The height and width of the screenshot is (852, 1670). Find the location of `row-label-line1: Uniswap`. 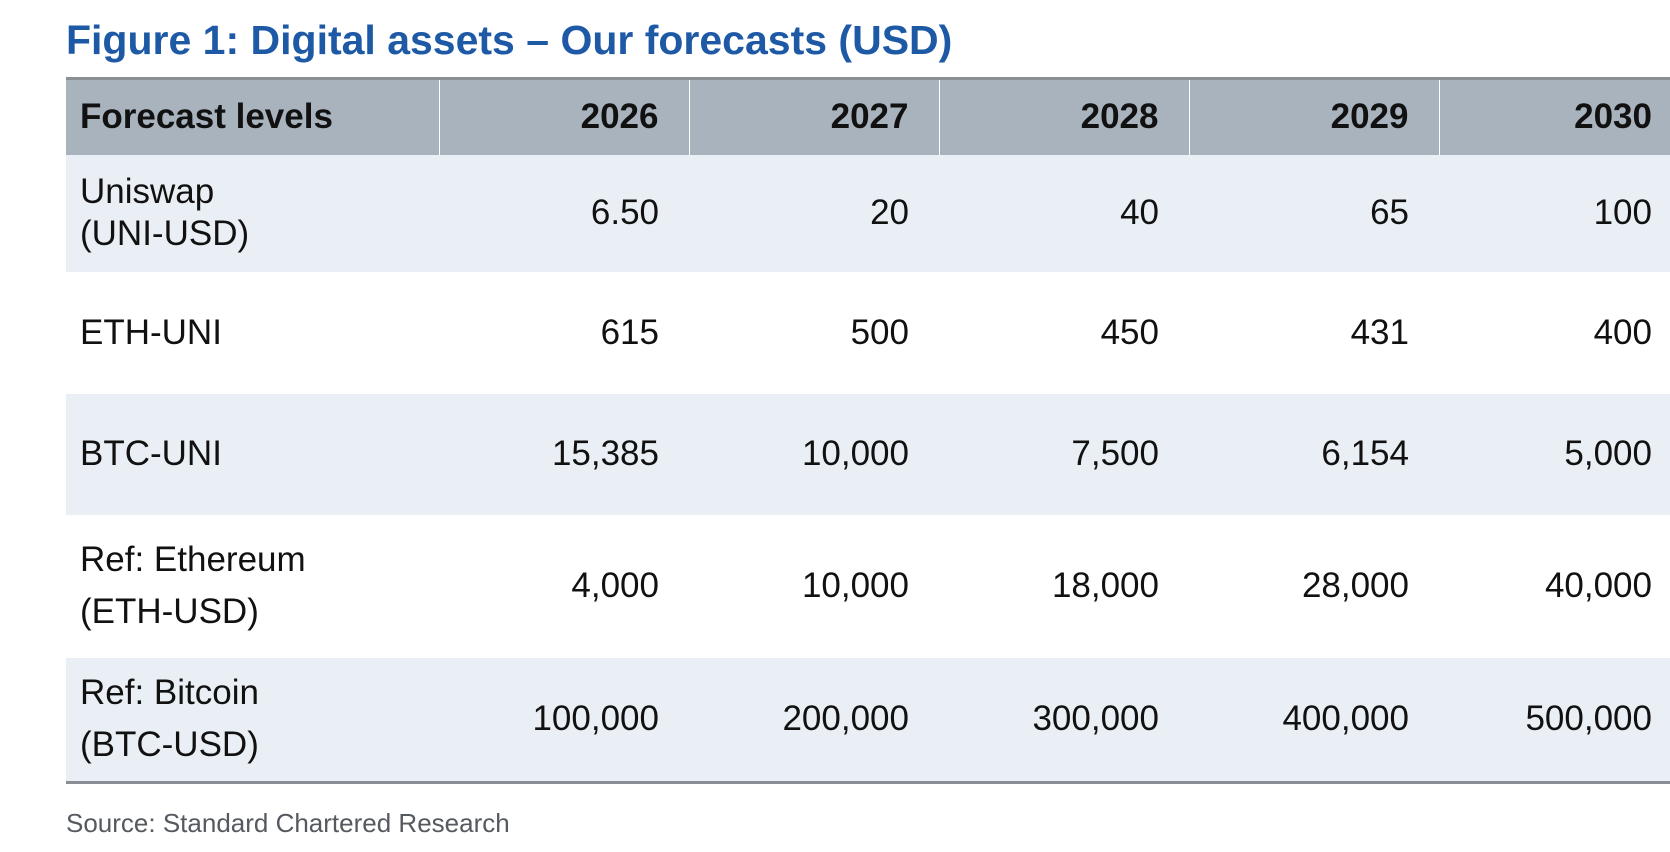

row-label-line1: Uniswap is located at coordinates (147, 191).